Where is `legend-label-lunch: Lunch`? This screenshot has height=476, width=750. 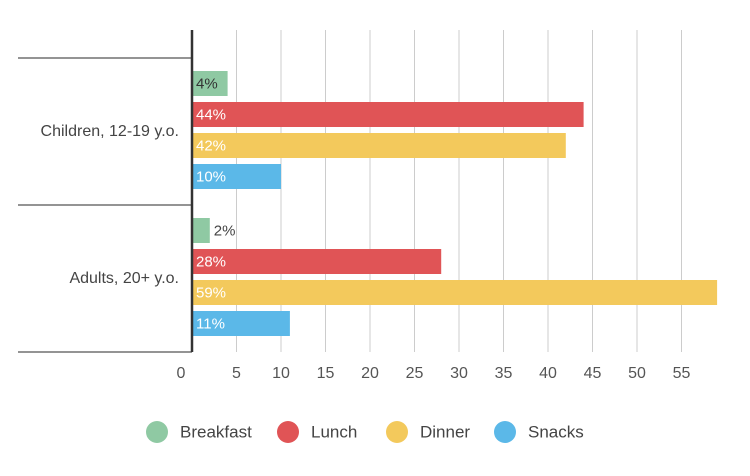
legend-label-lunch: Lunch is located at coordinates (334, 431).